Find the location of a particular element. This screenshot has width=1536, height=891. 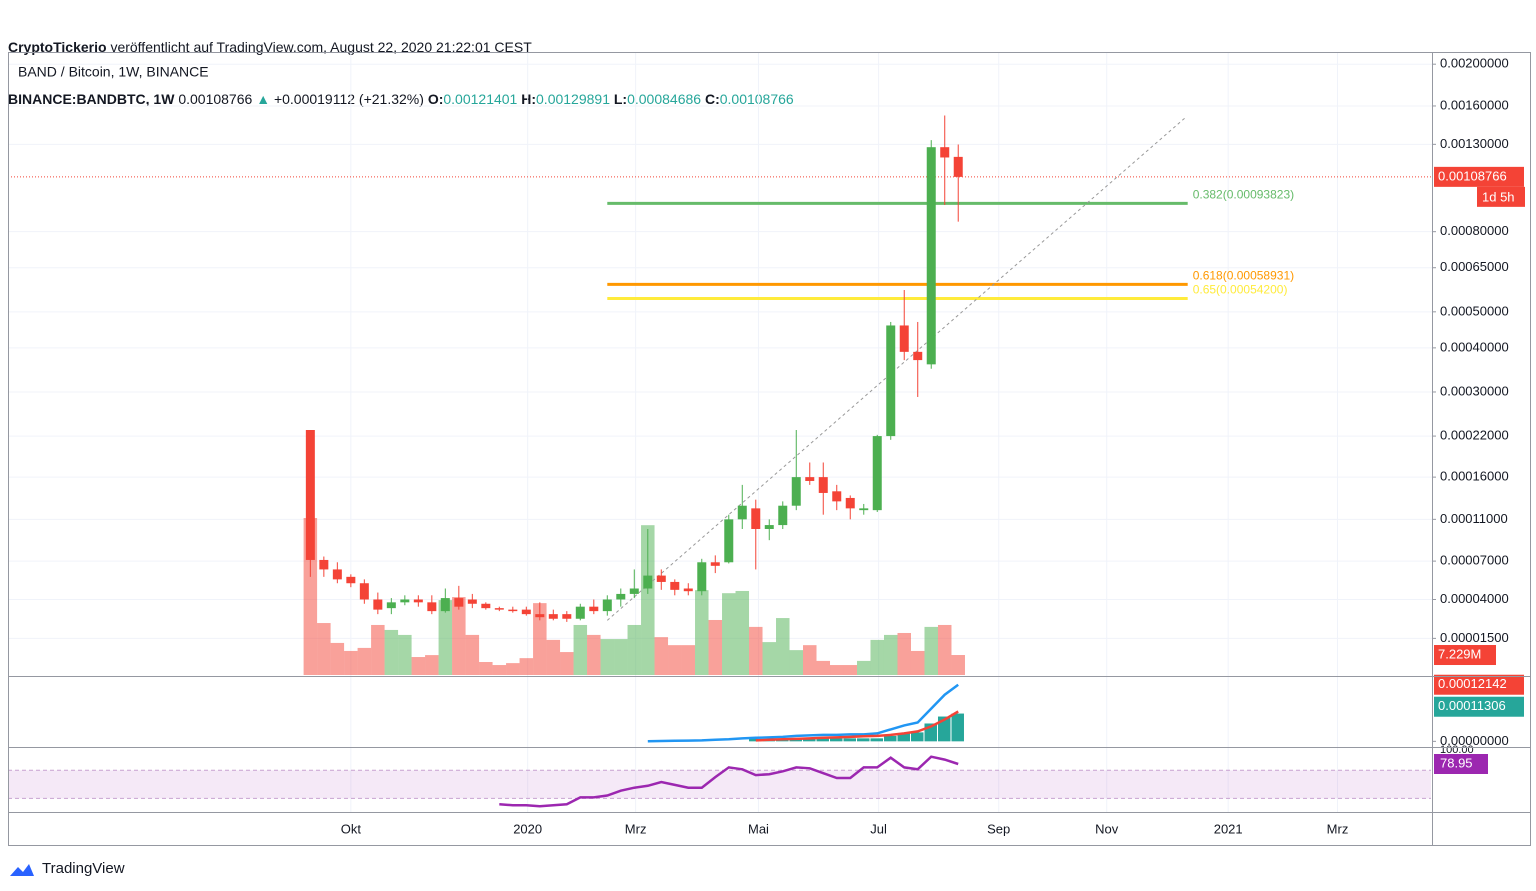

volume-tag is located at coordinates (1465, 655).